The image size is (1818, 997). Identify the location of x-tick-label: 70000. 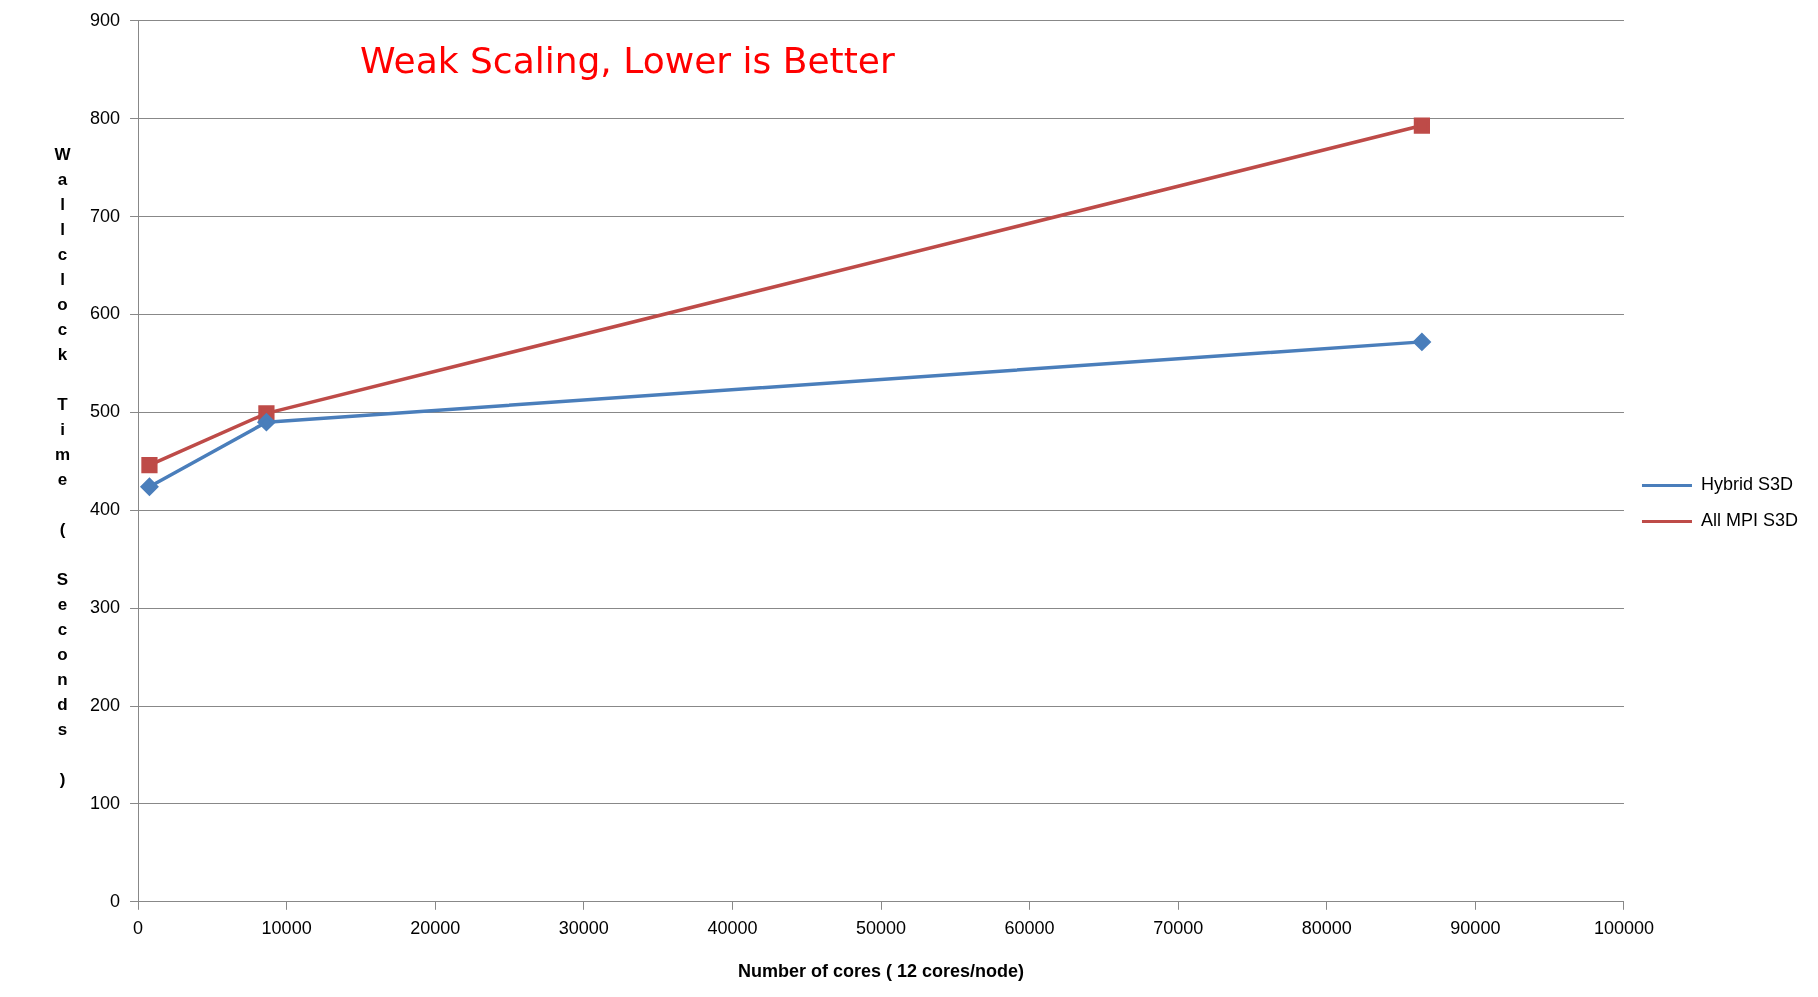
(1178, 927).